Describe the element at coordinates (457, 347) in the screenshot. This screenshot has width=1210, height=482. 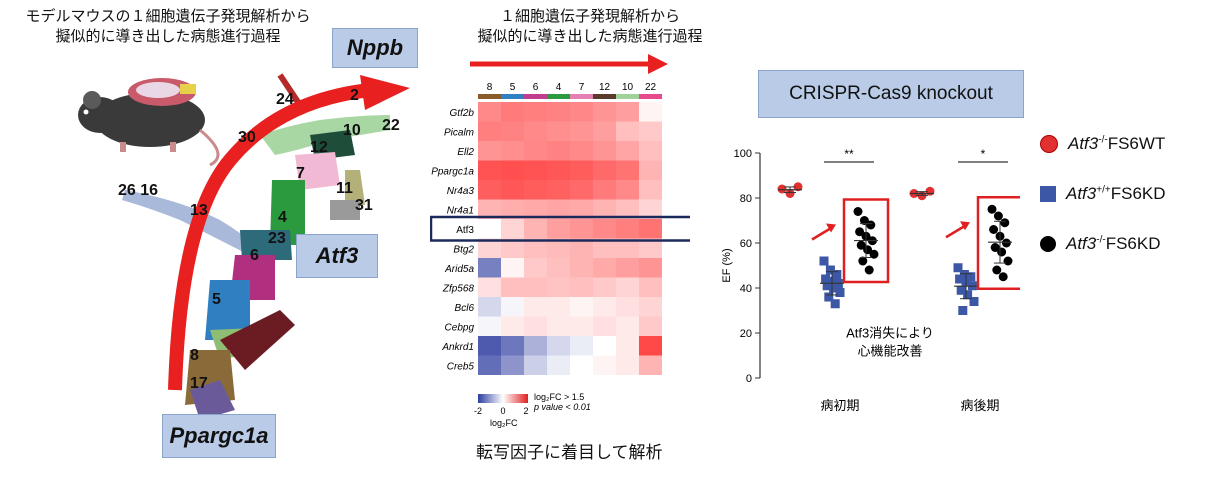
I see `heatmap-row-label: Ankrd1` at that location.